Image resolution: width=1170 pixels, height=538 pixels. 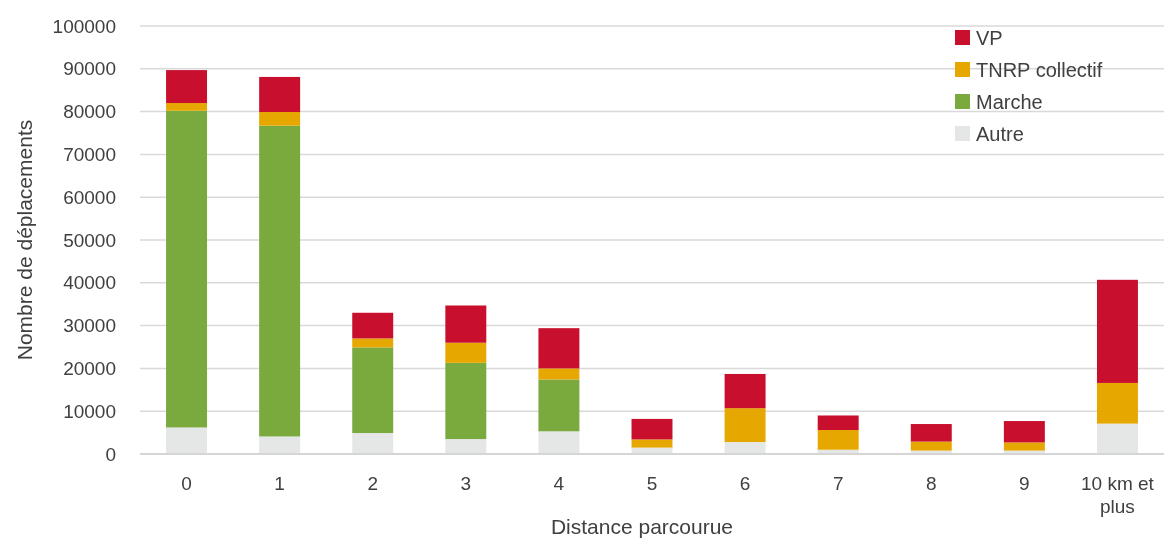 What do you see at coordinates (89, 155) in the screenshot?
I see `y-tick-label: 70000` at bounding box center [89, 155].